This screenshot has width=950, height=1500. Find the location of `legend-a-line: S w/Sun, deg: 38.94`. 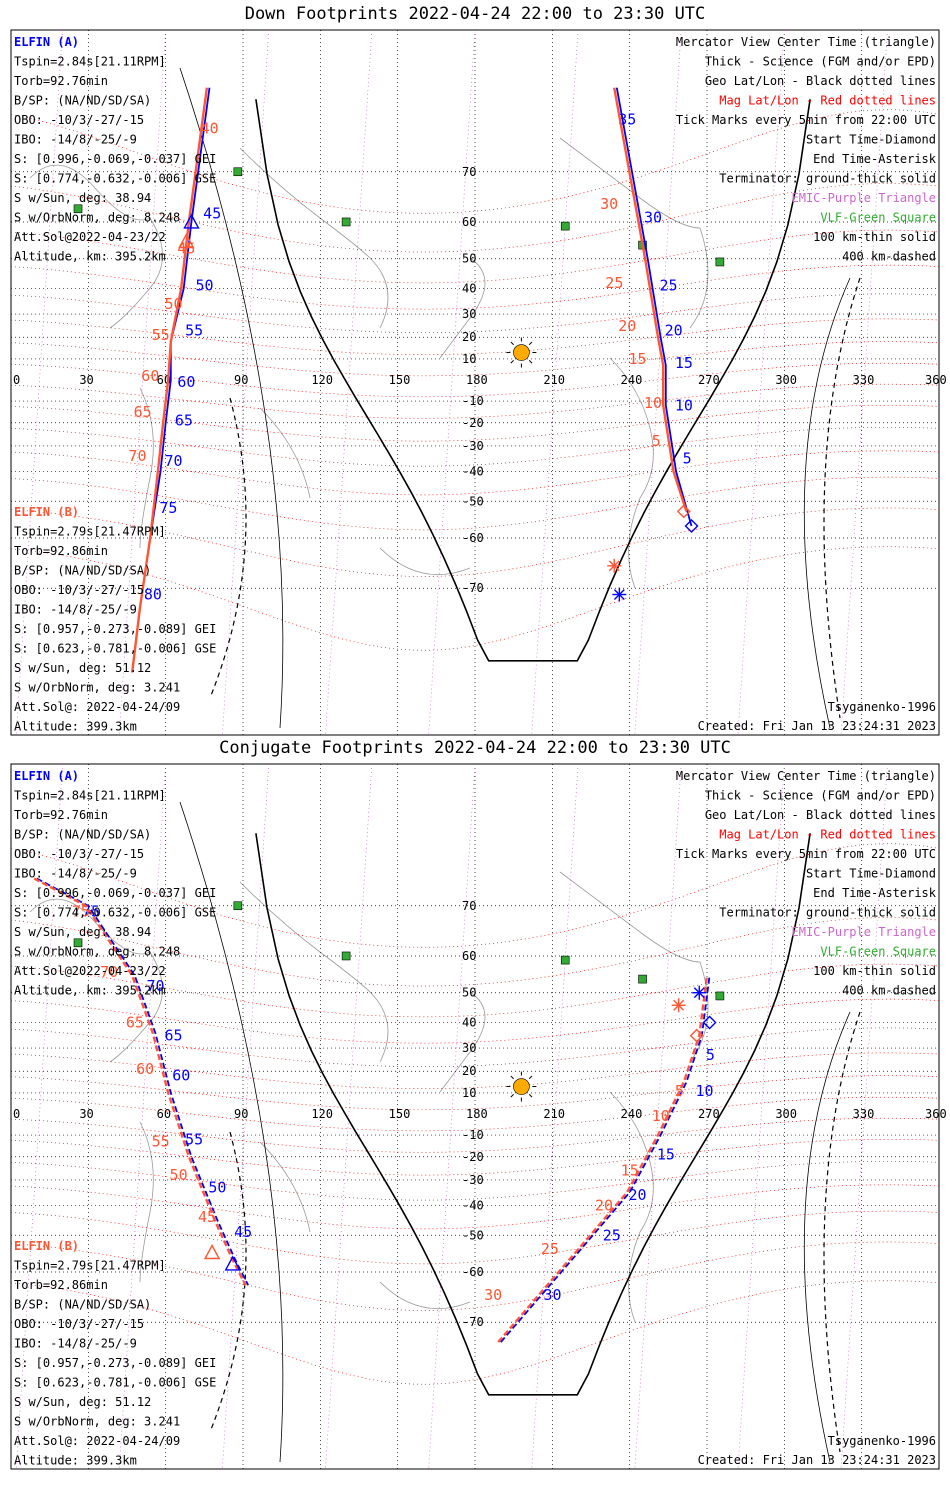

legend-a-line: S w/Sun, deg: 38.94 is located at coordinates (82, 932).